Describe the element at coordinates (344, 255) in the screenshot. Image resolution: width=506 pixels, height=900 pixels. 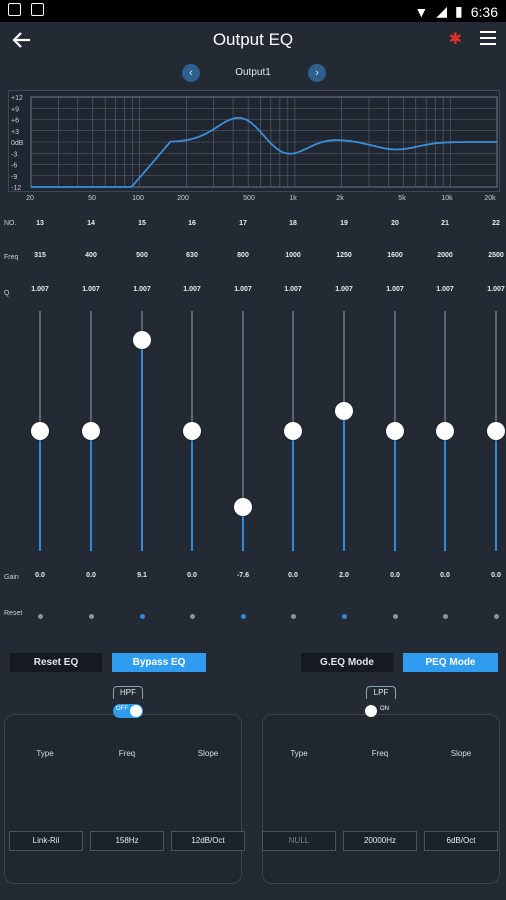
I see `band-freq: 1250` at that location.